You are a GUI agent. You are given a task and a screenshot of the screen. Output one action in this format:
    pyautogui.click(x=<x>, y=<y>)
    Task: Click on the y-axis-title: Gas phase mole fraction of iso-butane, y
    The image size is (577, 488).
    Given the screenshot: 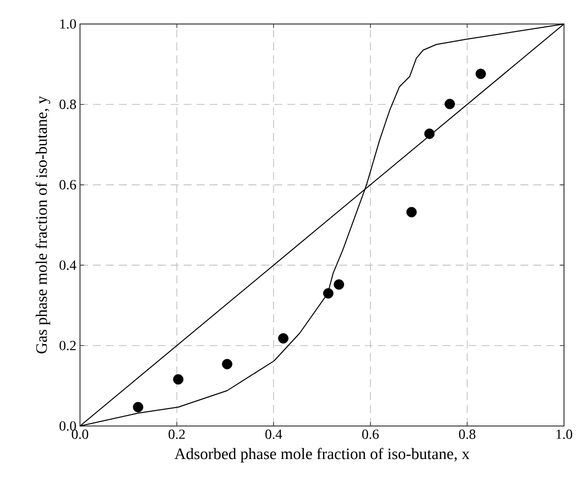 What is the action you would take?
    pyautogui.click(x=43, y=225)
    